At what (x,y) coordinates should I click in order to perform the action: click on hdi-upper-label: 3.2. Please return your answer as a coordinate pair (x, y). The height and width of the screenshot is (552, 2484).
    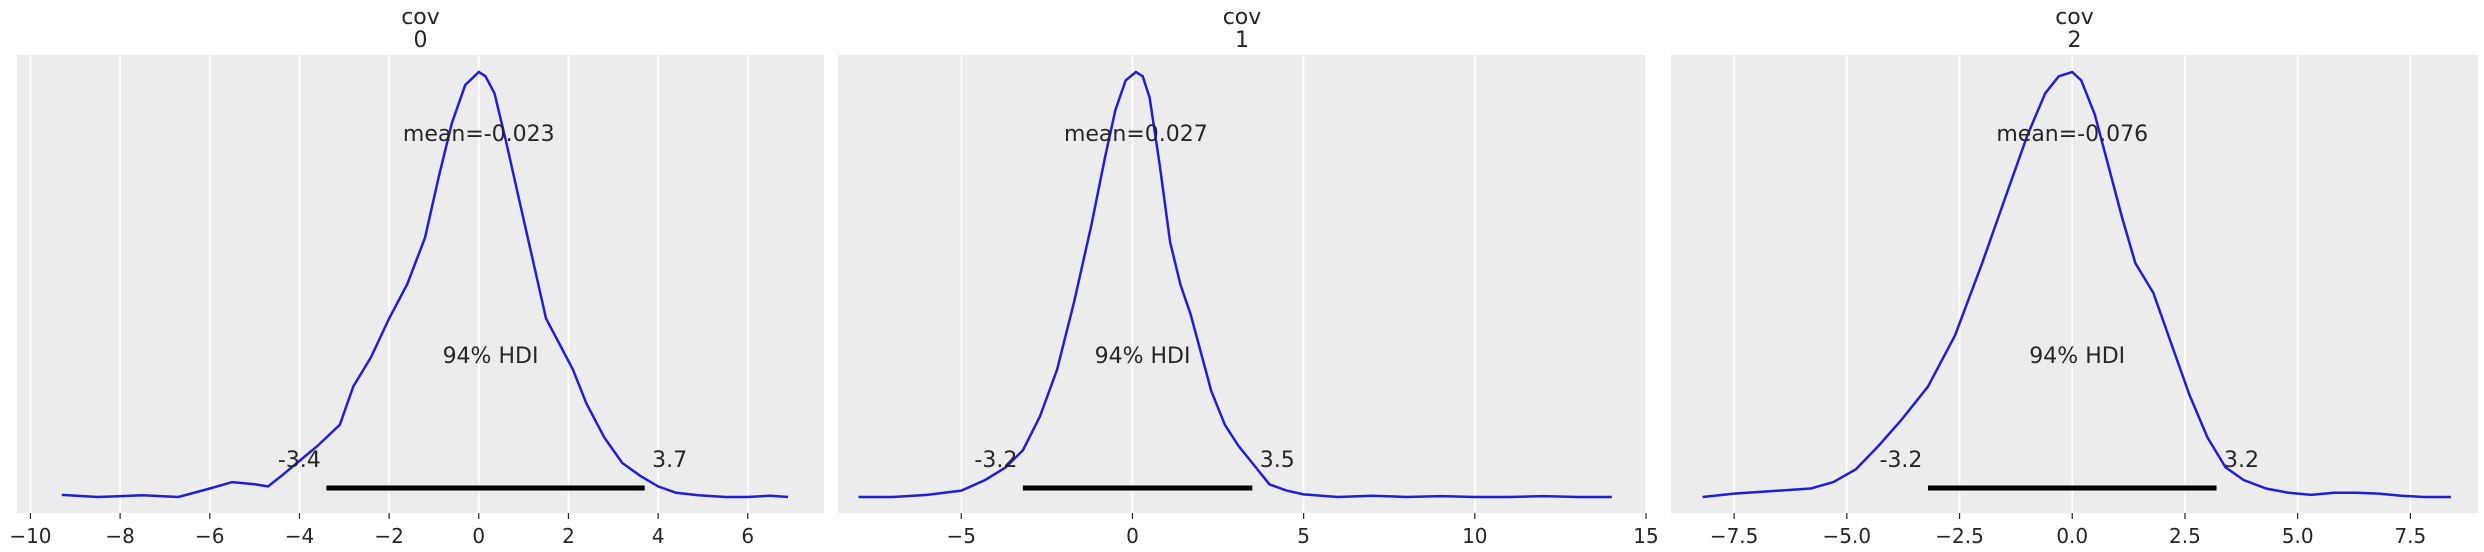
    Looking at the image, I should click on (2241, 460).